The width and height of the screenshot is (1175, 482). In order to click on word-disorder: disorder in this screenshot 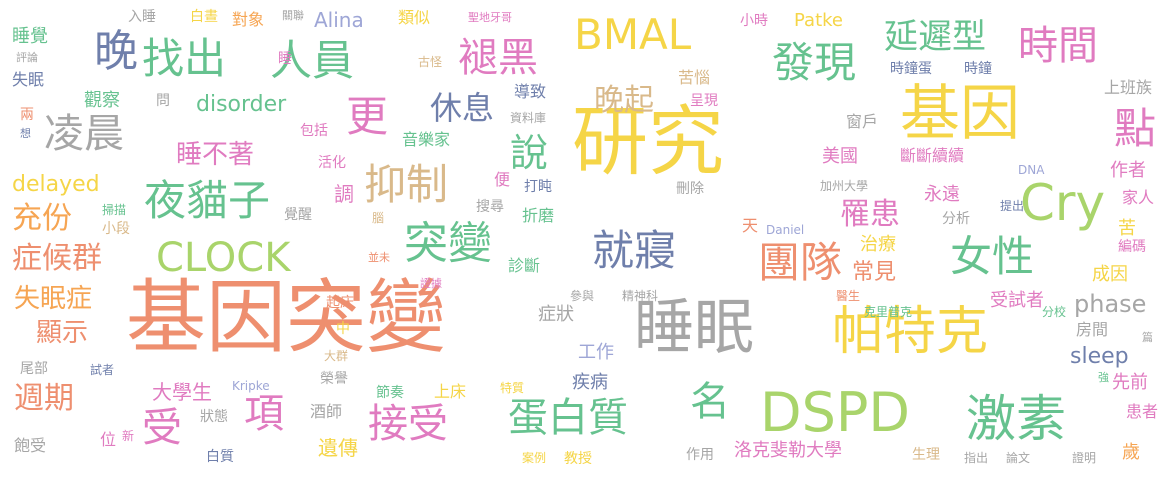, I will do `click(241, 104)`.